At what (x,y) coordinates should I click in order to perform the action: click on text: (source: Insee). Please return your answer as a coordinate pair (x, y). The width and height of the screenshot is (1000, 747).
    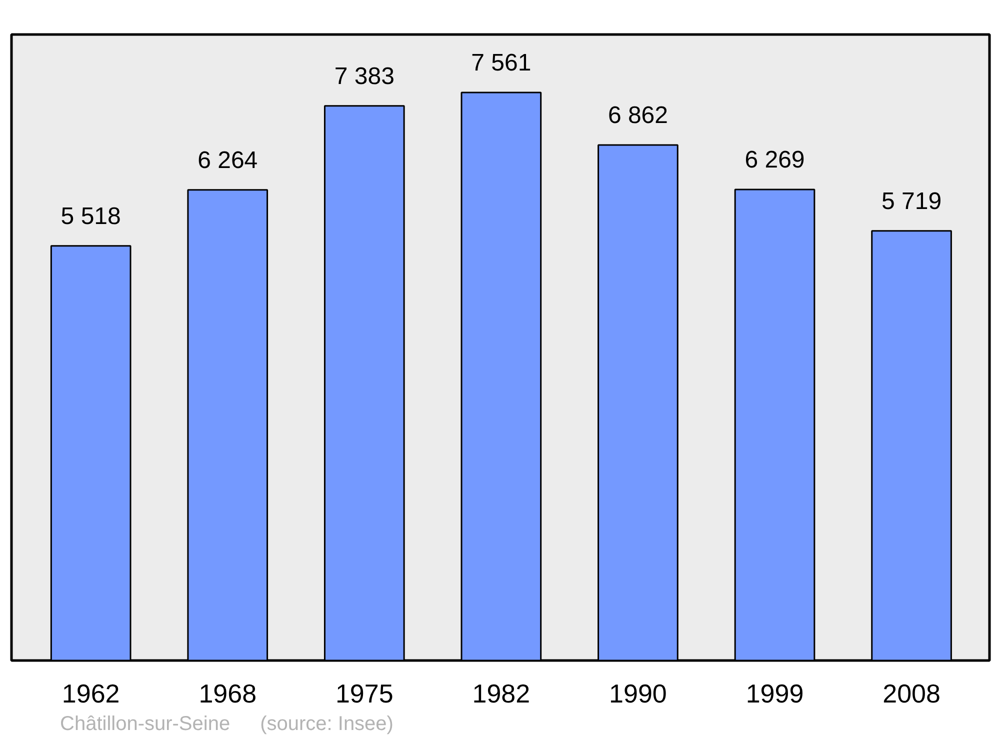
    Looking at the image, I should click on (327, 724).